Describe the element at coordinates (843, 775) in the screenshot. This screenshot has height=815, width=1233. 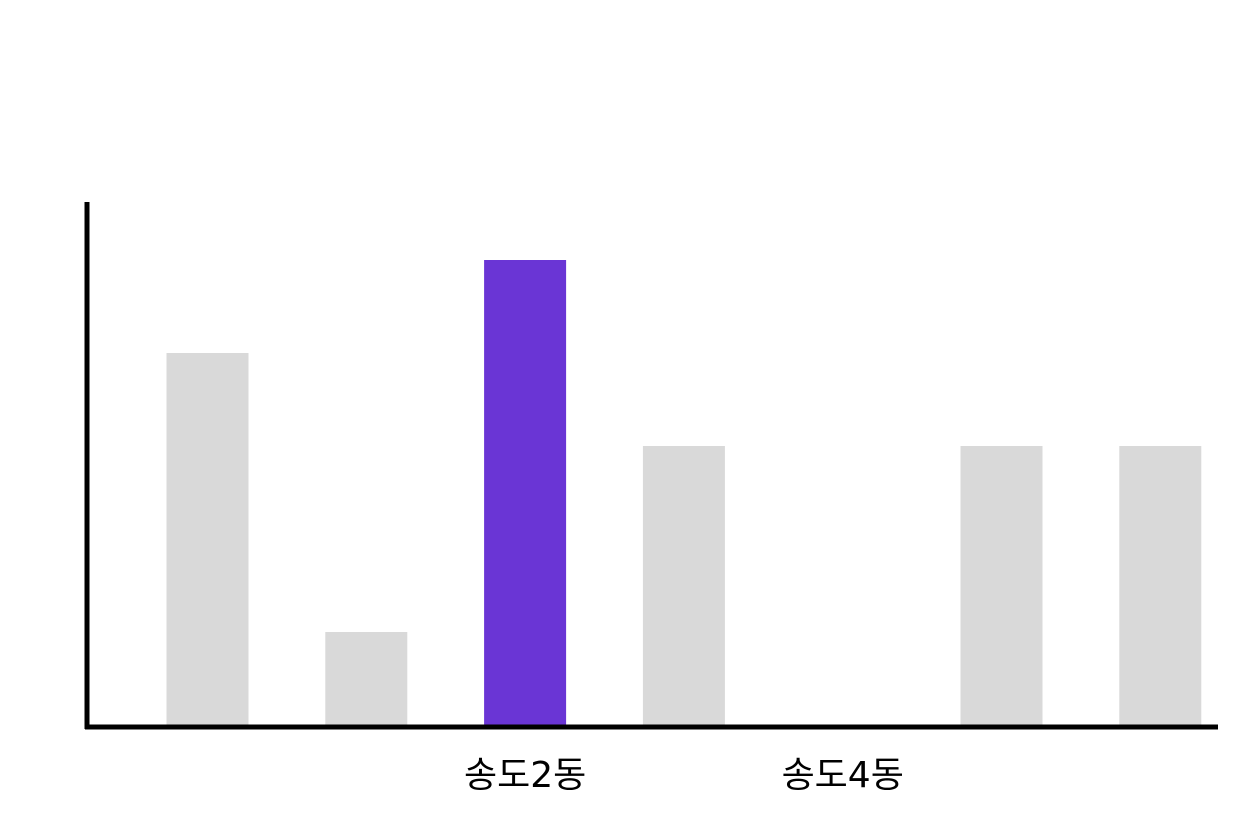
I see `x-tick-label-4: 송도4동` at that location.